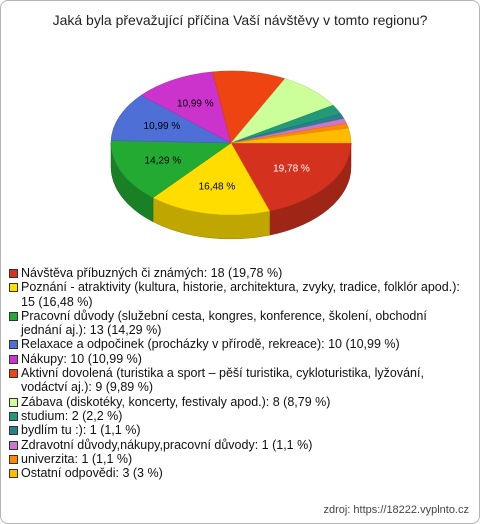 This screenshot has height=524, width=480. What do you see at coordinates (240, 430) in the screenshot?
I see `legend-item: bydlím tu :): 1 (1,1 %)` at bounding box center [240, 430].